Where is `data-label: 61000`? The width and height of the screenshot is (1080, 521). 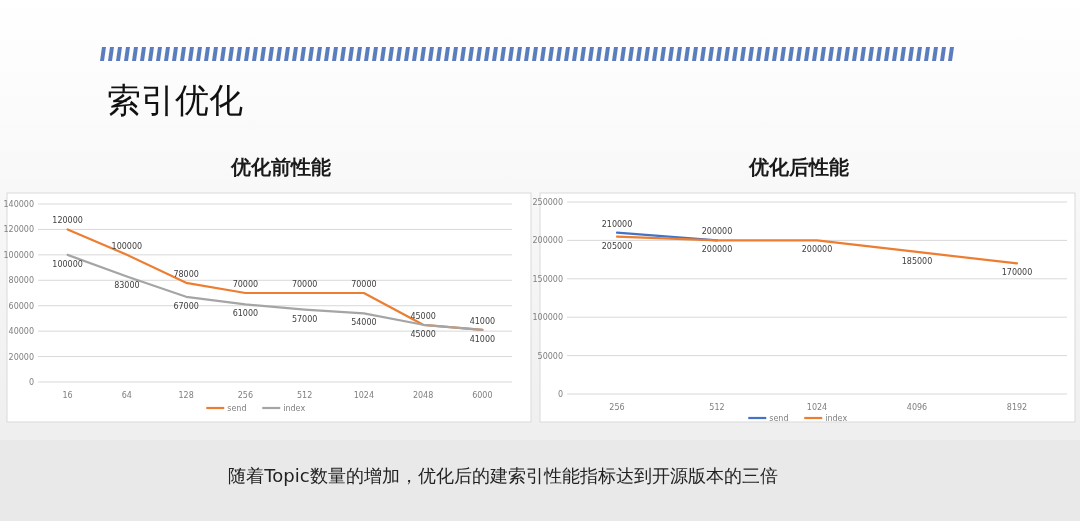 data-label: 61000 is located at coordinates (245, 314).